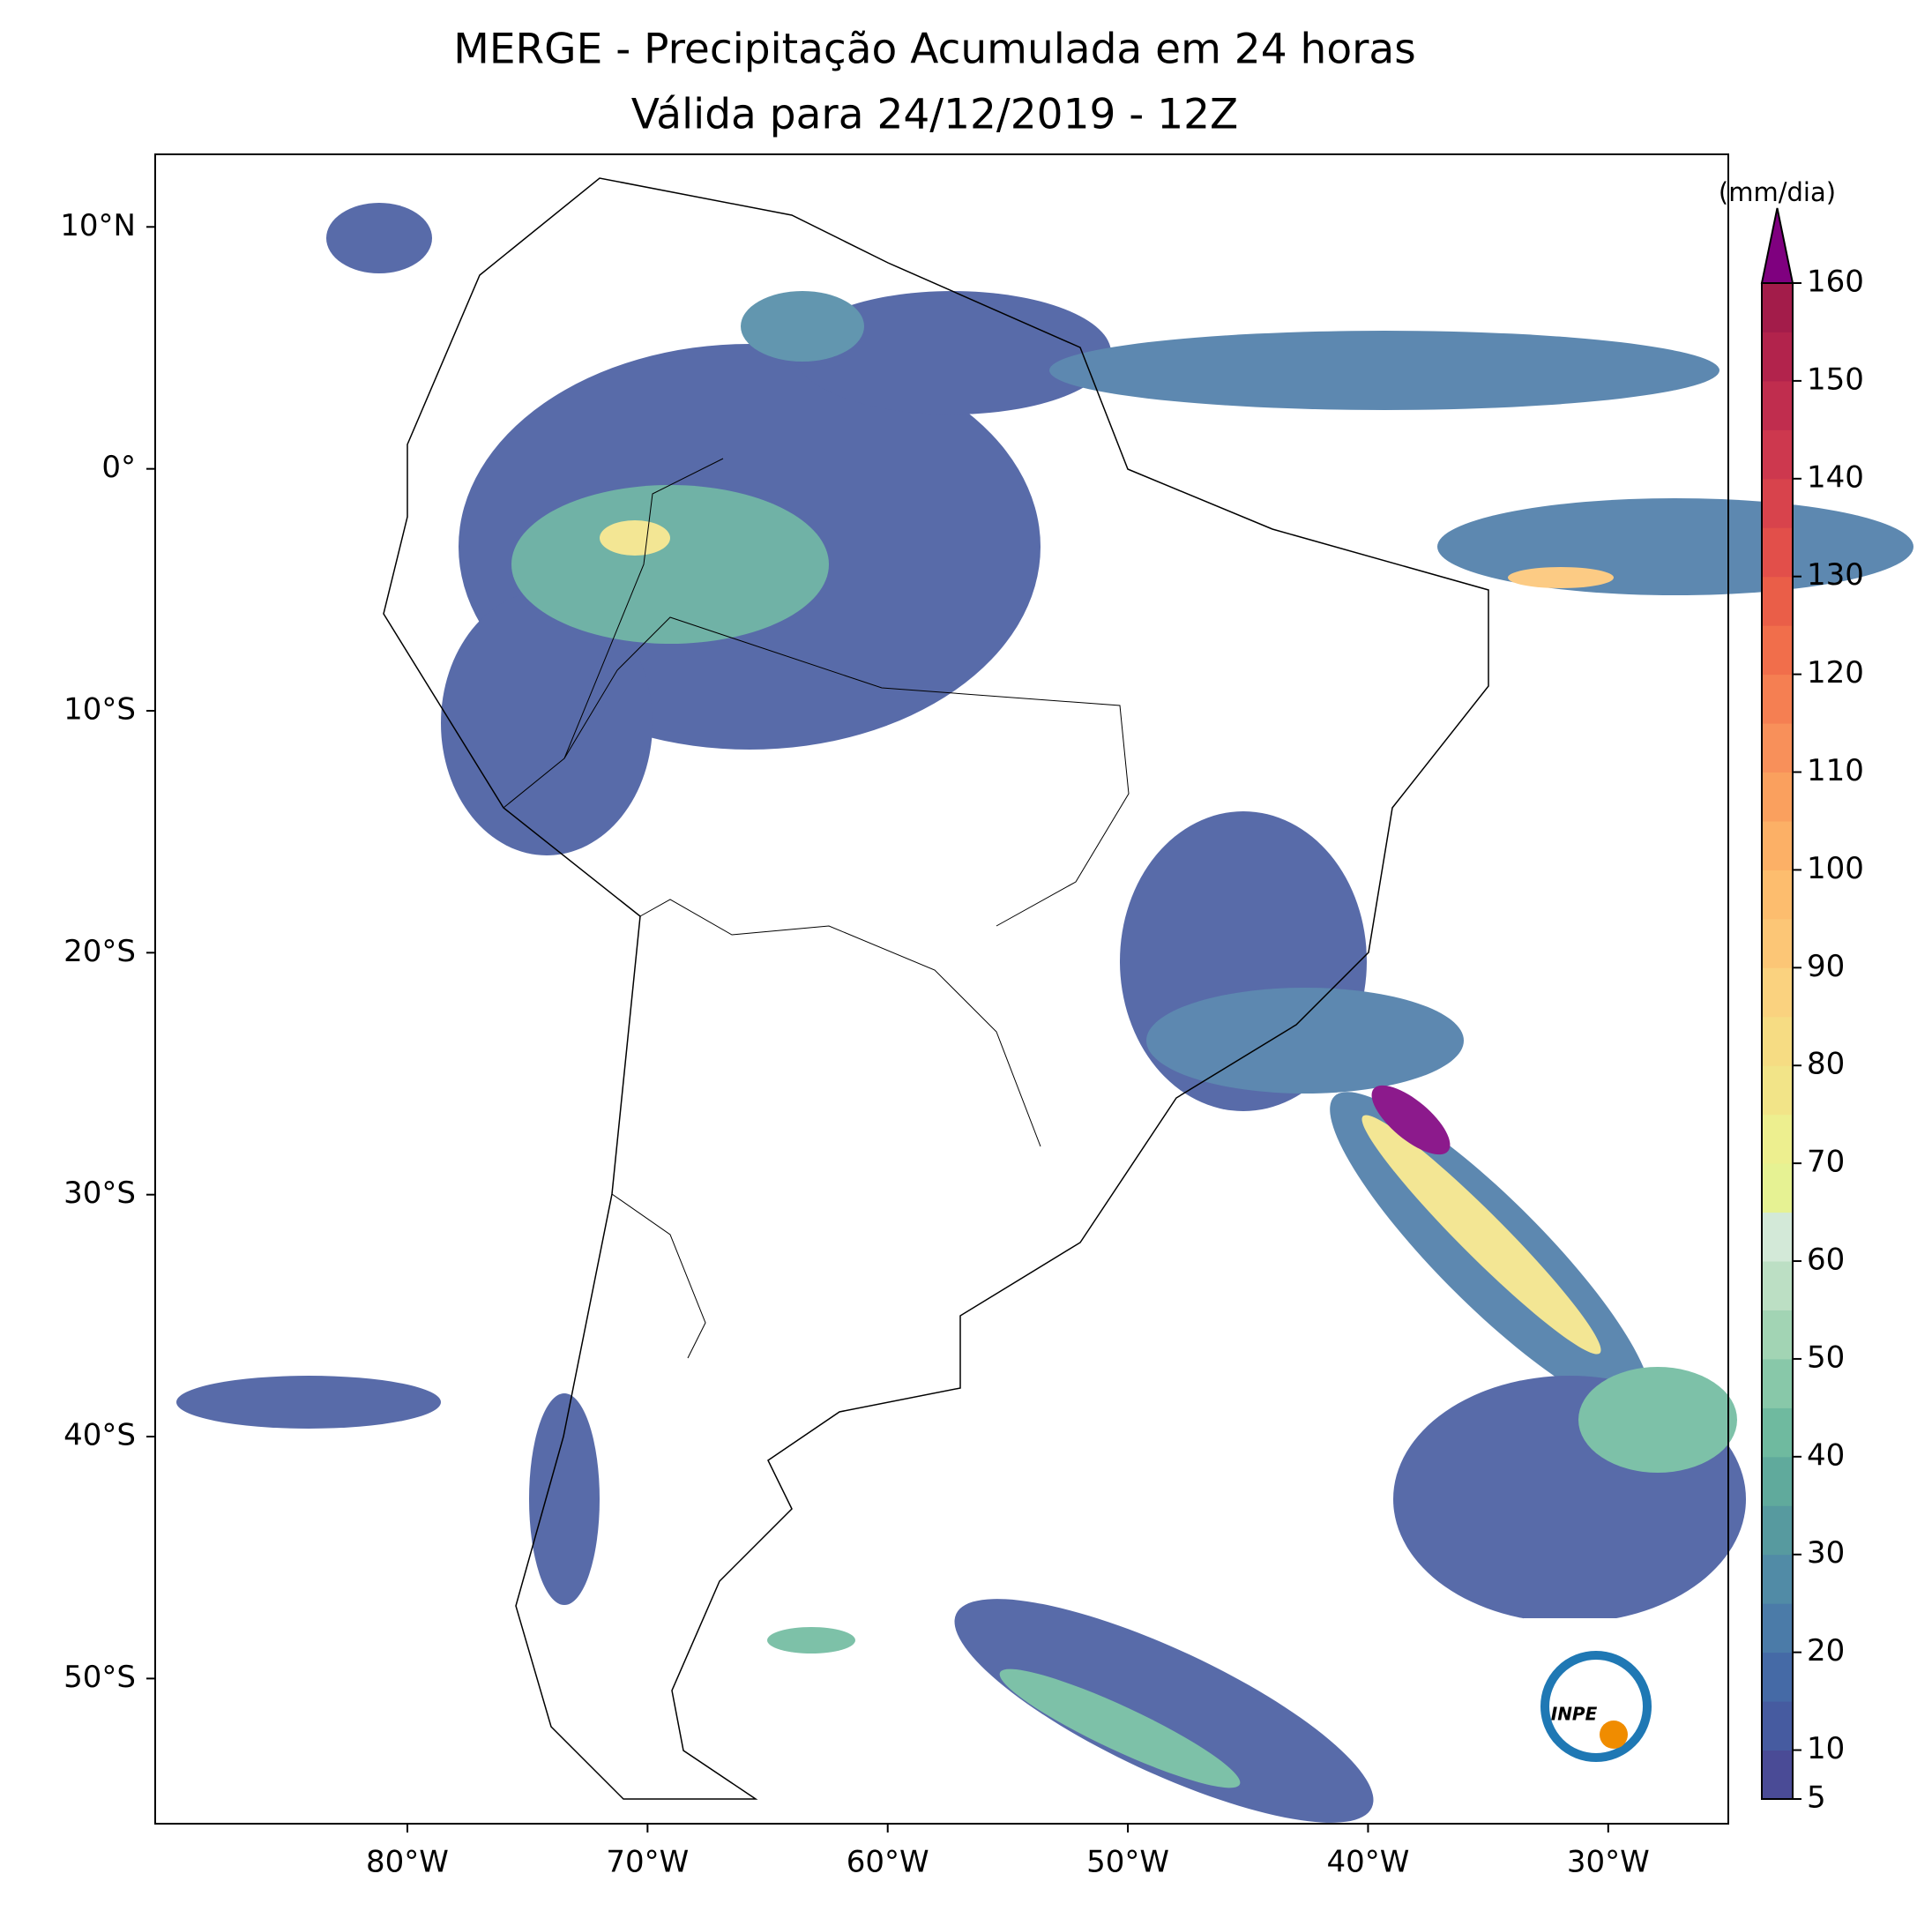  Describe the element at coordinates (1127, 1863) in the screenshot. I see `x-tick-label: 50°W` at that location.